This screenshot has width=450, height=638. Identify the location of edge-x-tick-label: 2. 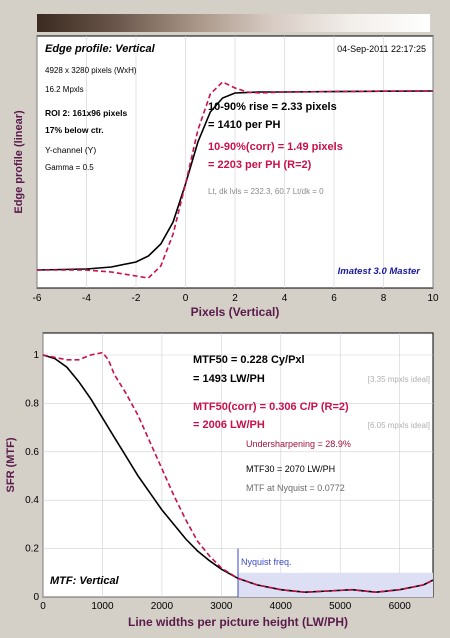
(235, 298).